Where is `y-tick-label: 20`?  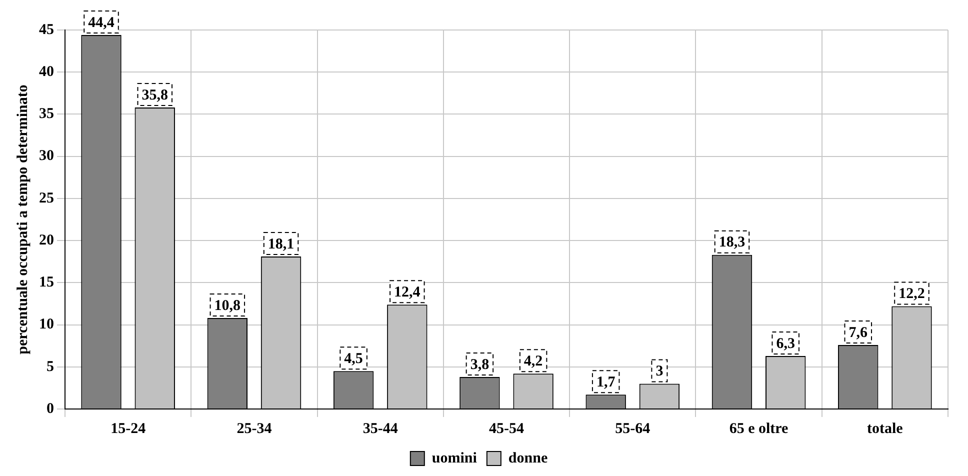
y-tick-label: 20 is located at coordinates (46, 240).